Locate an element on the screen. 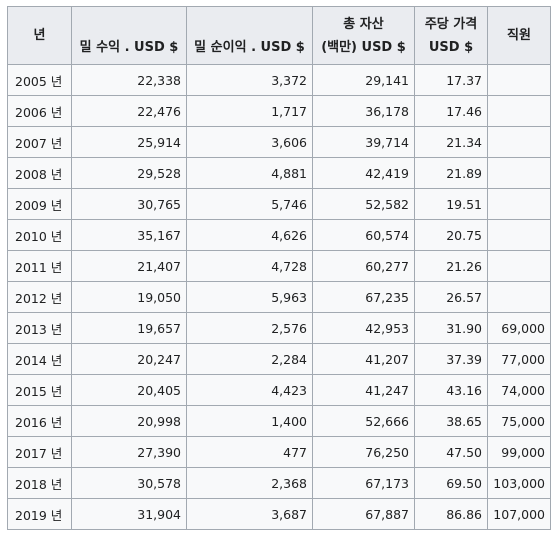 This screenshot has height=535, width=556. cell-employees: 99,000 is located at coordinates (519, 452).